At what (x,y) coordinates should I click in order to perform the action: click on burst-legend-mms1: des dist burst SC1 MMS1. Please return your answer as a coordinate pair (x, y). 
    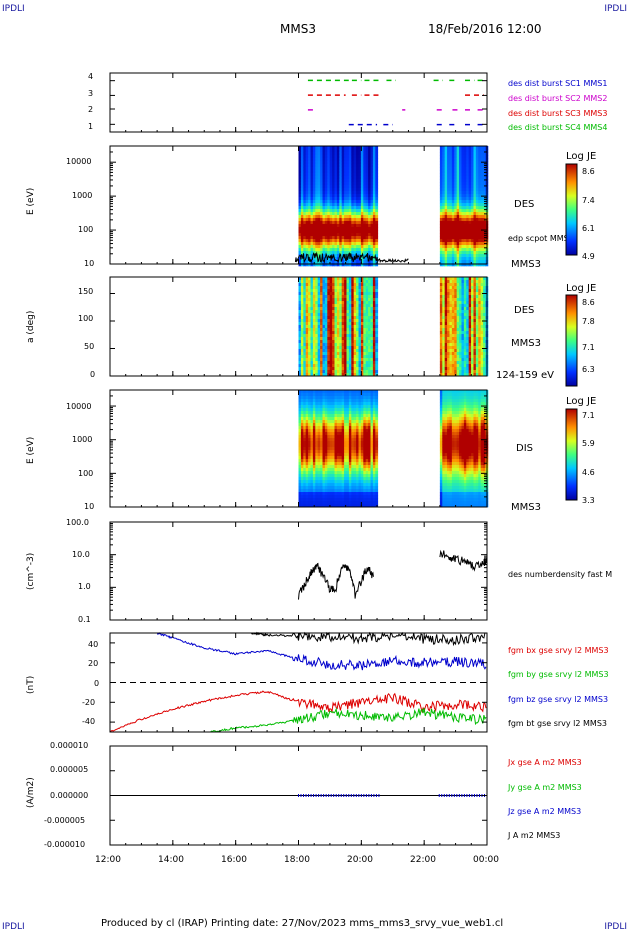
    Looking at the image, I should click on (558, 83).